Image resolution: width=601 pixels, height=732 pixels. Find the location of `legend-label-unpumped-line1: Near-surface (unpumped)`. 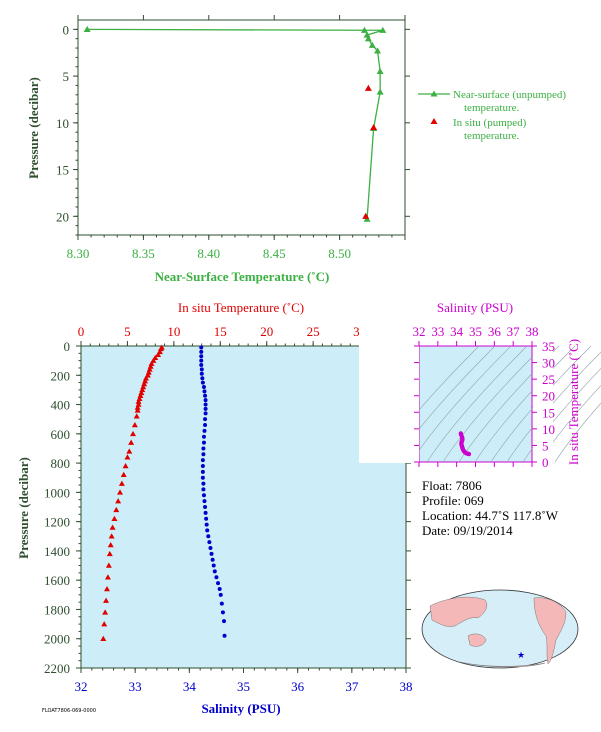

legend-label-unpumped-line1: Near-surface (unpumped) is located at coordinates (509, 95).